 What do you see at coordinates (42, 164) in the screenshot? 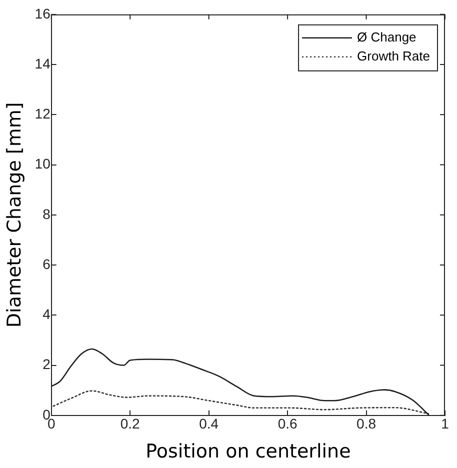
I see `y-tick-label: 10` at bounding box center [42, 164].